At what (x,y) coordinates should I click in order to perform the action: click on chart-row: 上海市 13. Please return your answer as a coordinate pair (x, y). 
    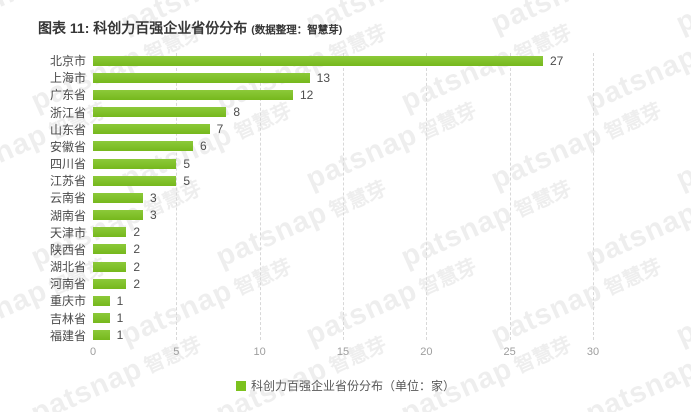
    Looking at the image, I should click on (345, 77).